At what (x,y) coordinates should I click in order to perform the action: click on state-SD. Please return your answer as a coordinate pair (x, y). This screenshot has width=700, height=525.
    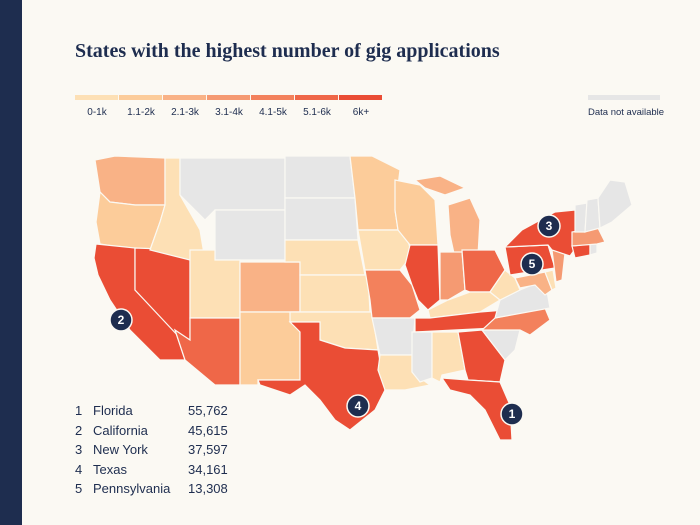
    Looking at the image, I should click on (321, 219).